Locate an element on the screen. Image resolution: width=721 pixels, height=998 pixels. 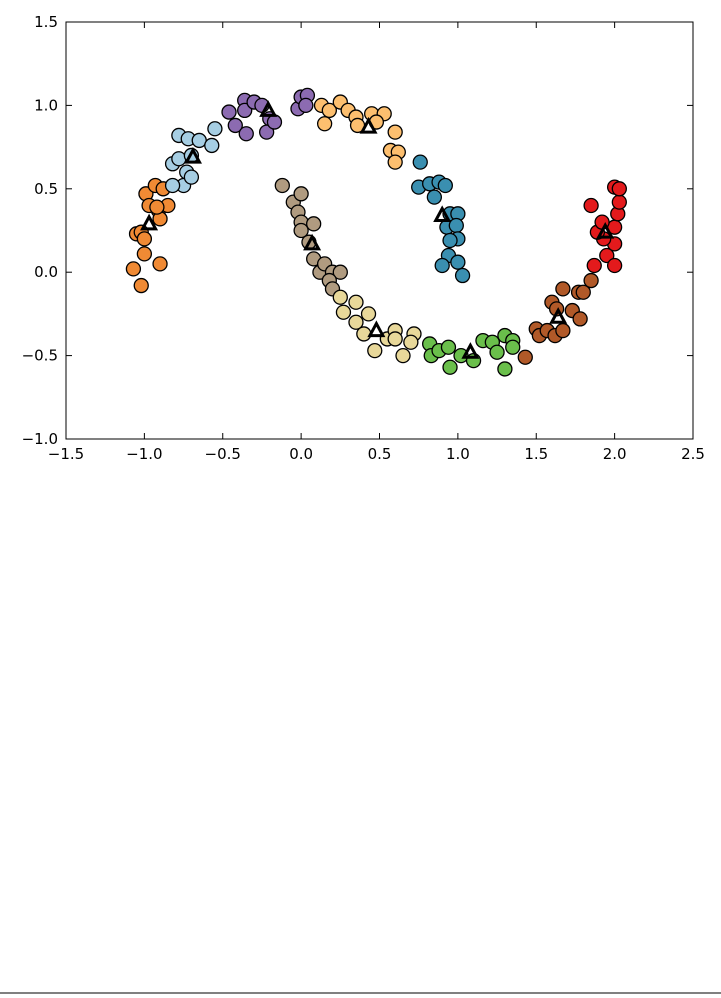
x-tick-label: −0.5 is located at coordinates (223, 454).